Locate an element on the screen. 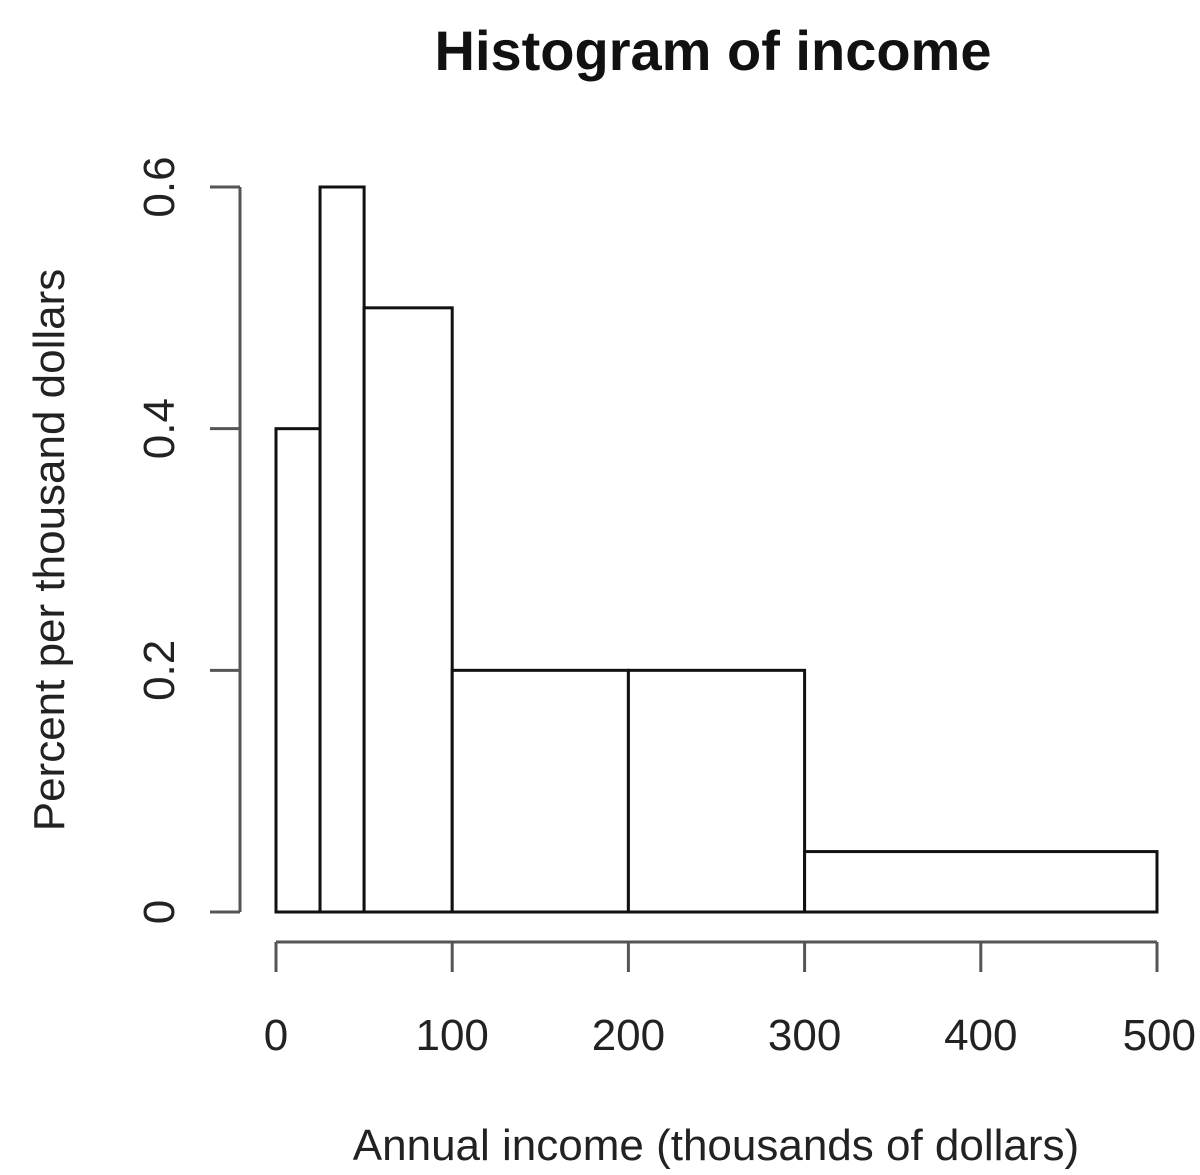 The image size is (1200, 1175). x-axis: 0 100 200 300 400 500 is located at coordinates (730, 1000).